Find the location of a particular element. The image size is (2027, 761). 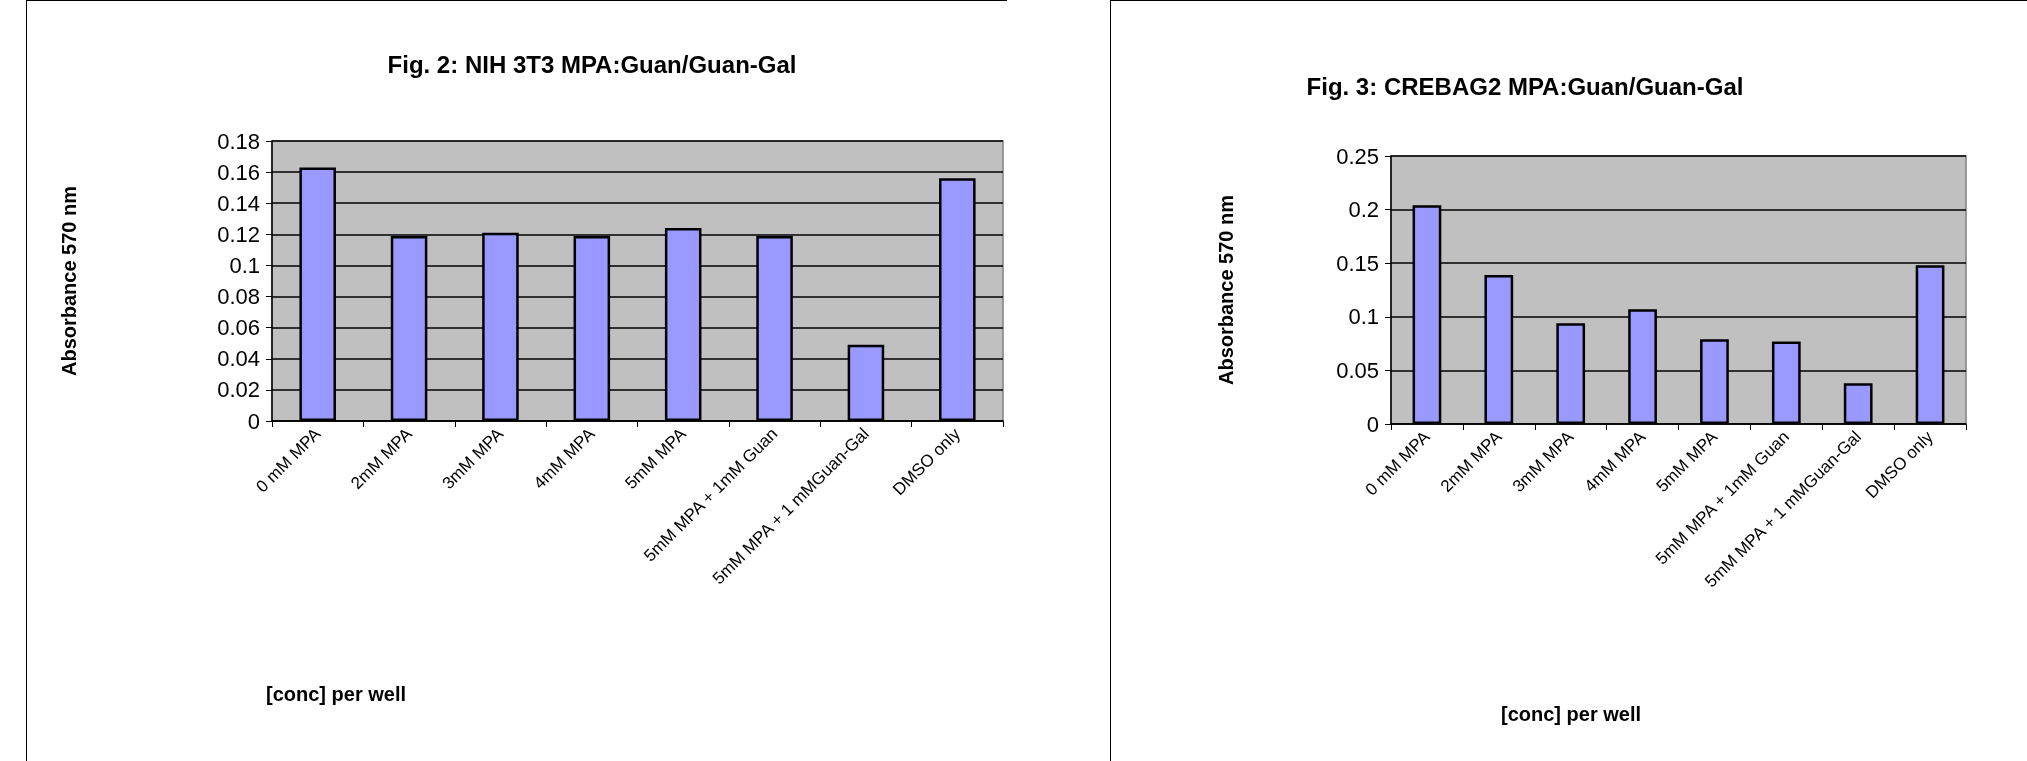

y-tick-label: 0.04 is located at coordinates (238, 359).